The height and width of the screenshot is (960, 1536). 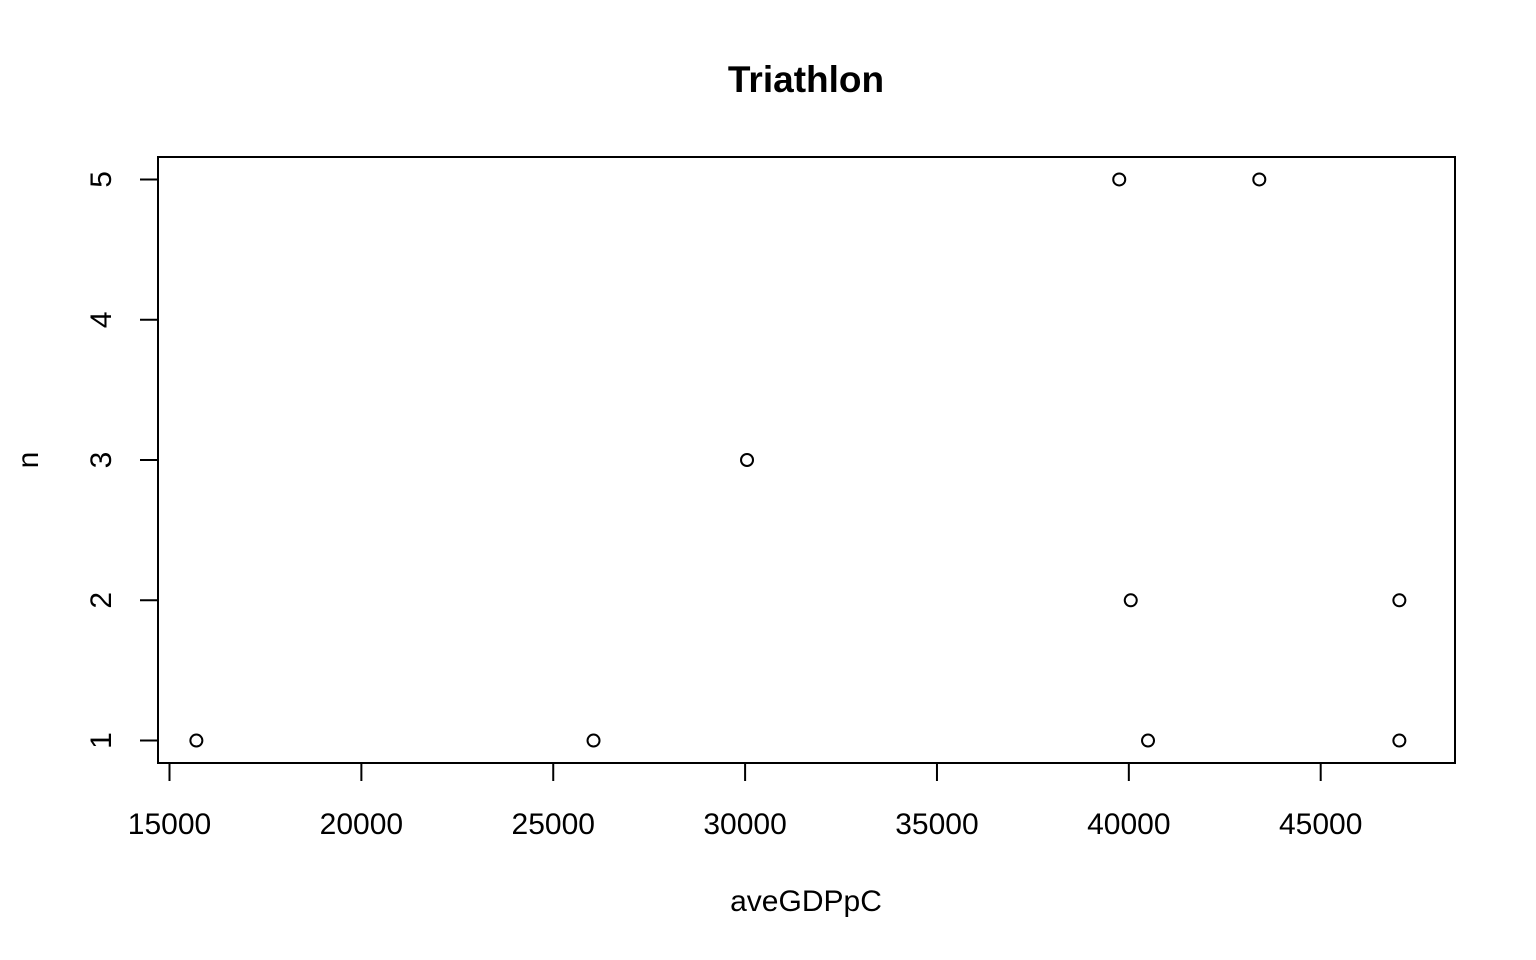 I want to click on y-tick-label: 1, so click(x=101, y=740).